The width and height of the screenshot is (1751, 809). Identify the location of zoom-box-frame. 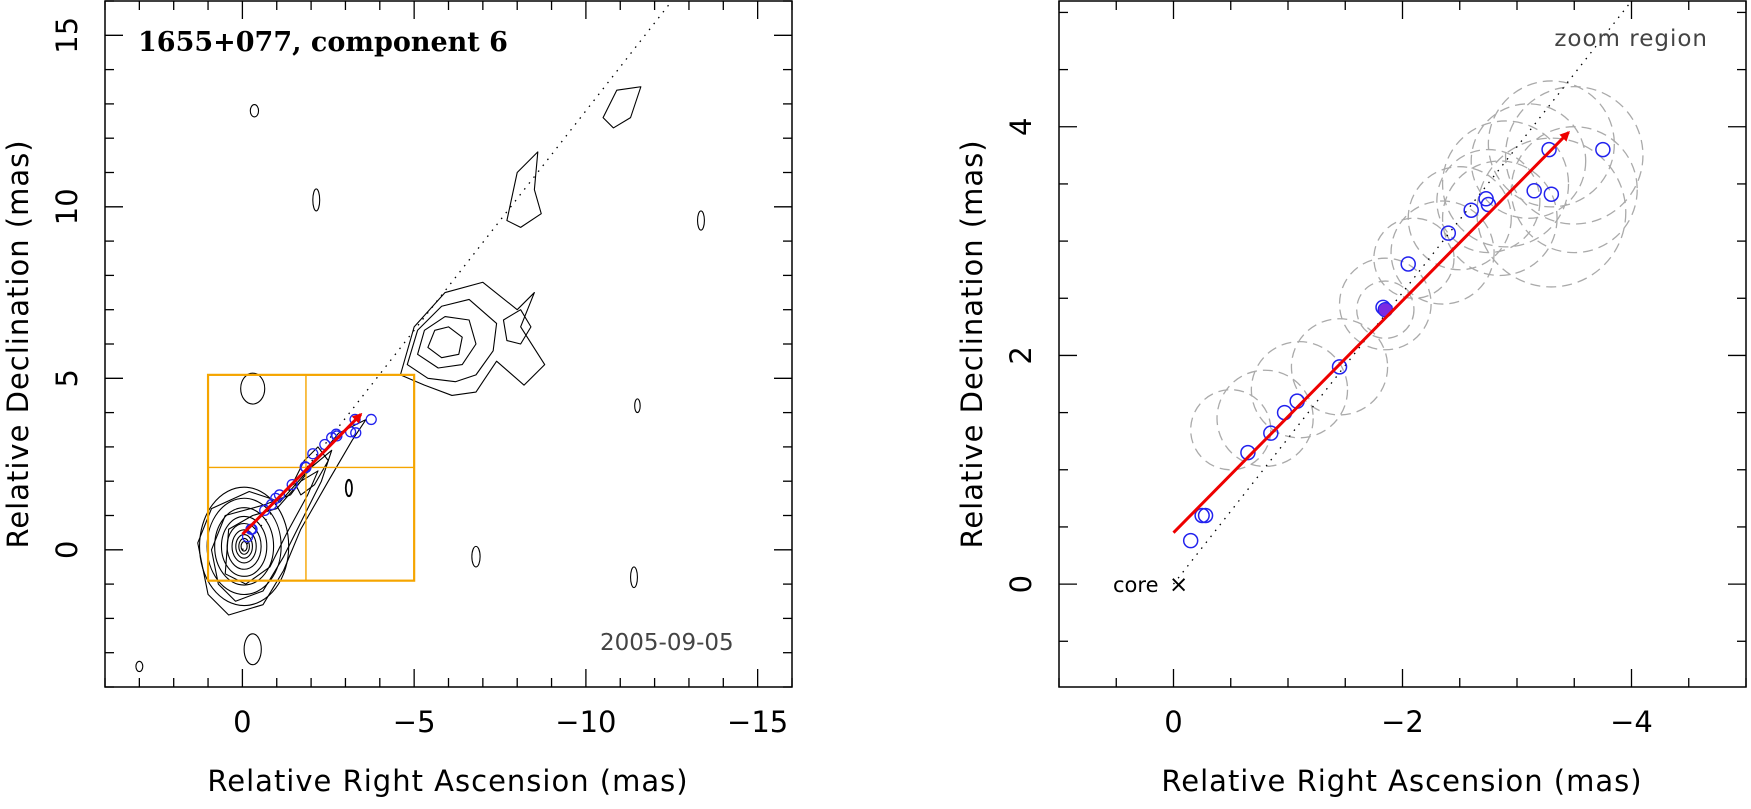
(311, 477).